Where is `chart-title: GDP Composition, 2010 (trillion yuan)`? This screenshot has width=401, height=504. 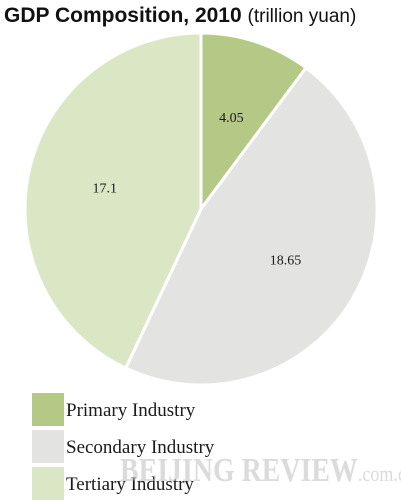
chart-title: GDP Composition, 2010 (trillion yuan) is located at coordinates (180, 16).